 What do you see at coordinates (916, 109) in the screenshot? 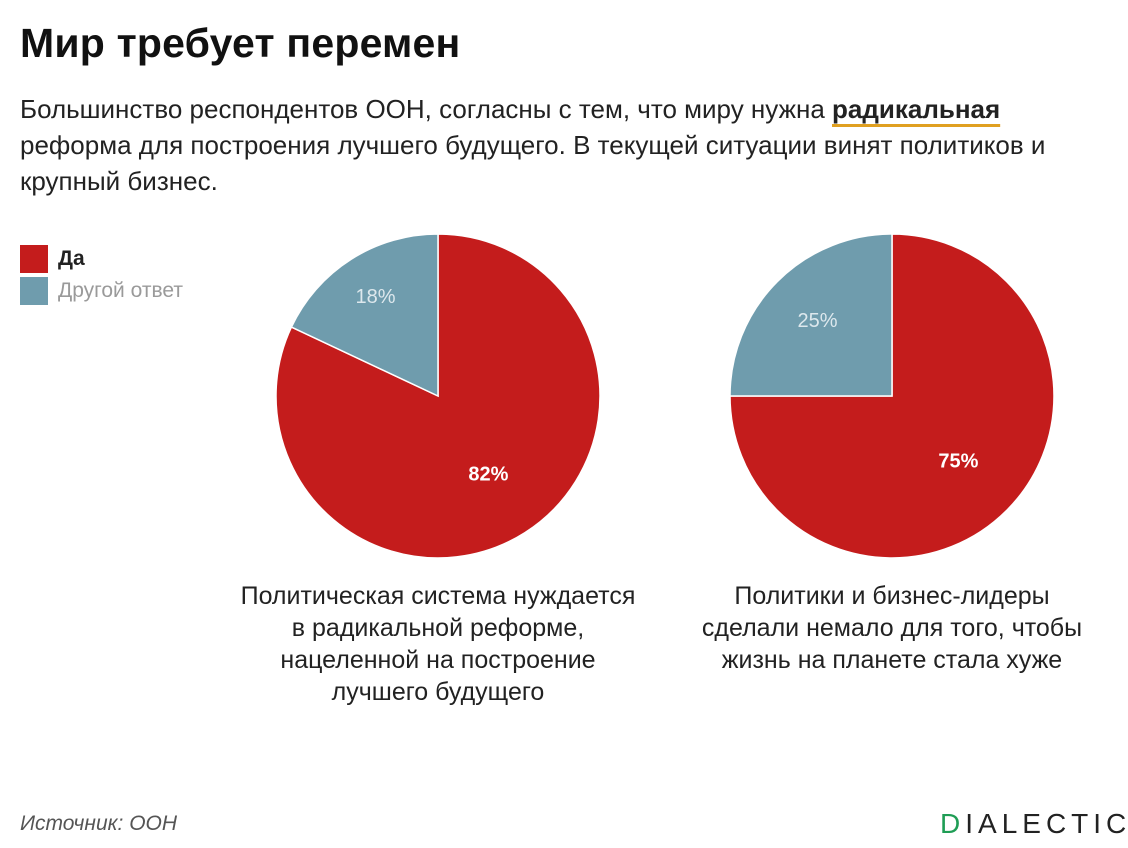
I see `subtitle-highlight: радикальная` at bounding box center [916, 109].